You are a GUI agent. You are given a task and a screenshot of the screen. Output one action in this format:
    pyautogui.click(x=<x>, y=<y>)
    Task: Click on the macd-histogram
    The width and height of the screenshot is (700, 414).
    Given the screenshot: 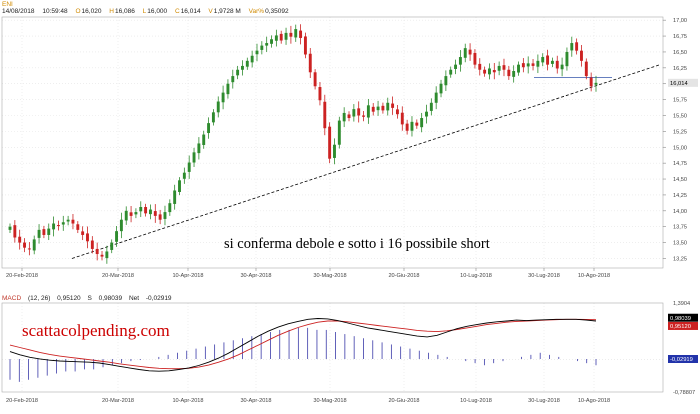 What is the action you would take?
    pyautogui.click(x=303, y=354)
    